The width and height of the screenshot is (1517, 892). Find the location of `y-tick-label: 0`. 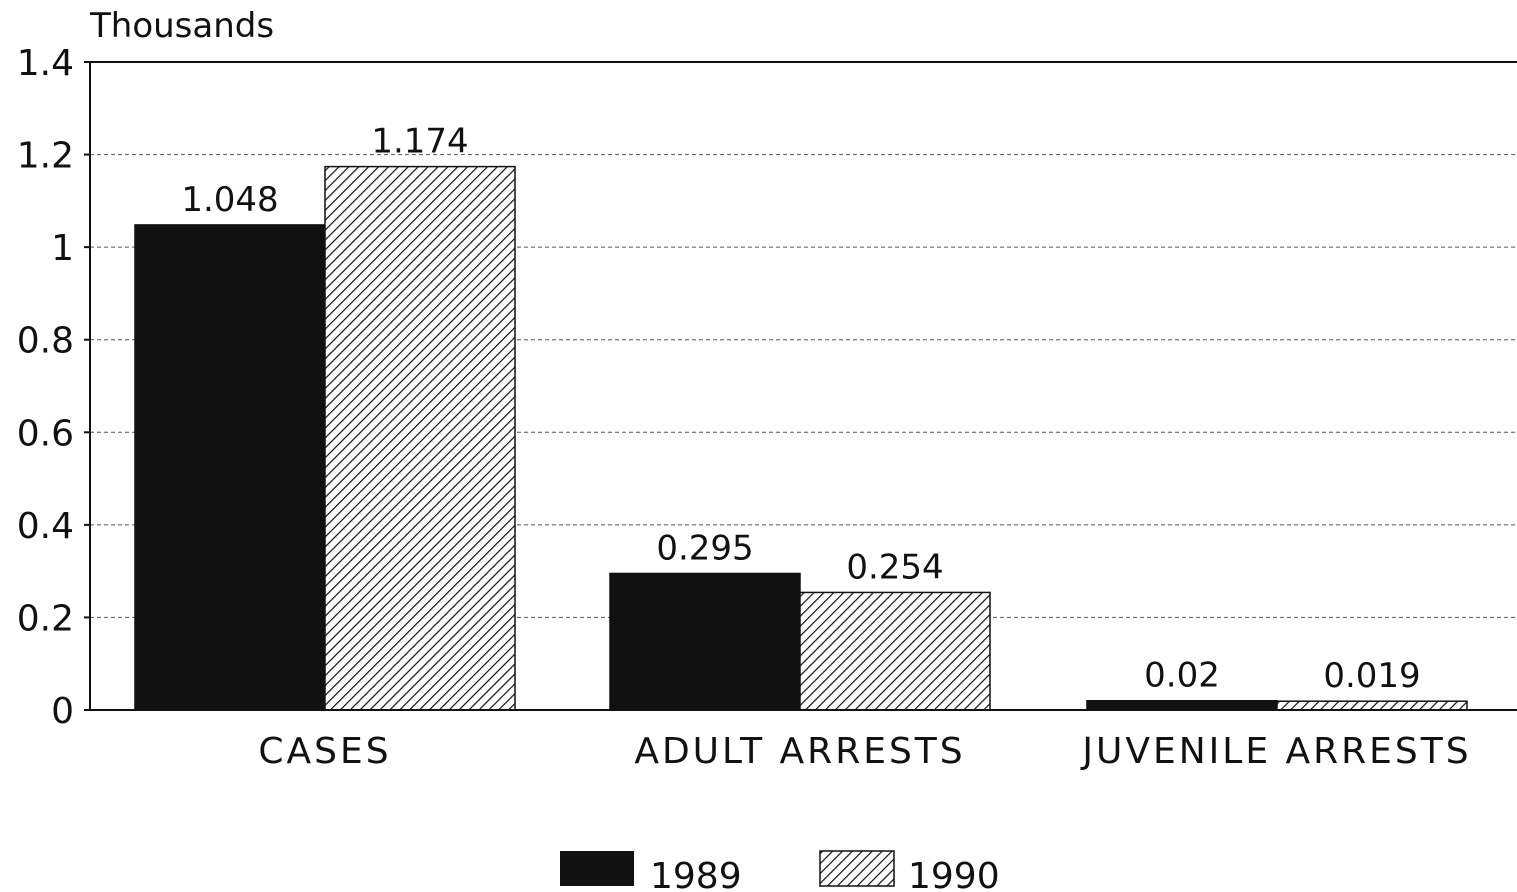

y-tick-label: 0 is located at coordinates (62, 711).